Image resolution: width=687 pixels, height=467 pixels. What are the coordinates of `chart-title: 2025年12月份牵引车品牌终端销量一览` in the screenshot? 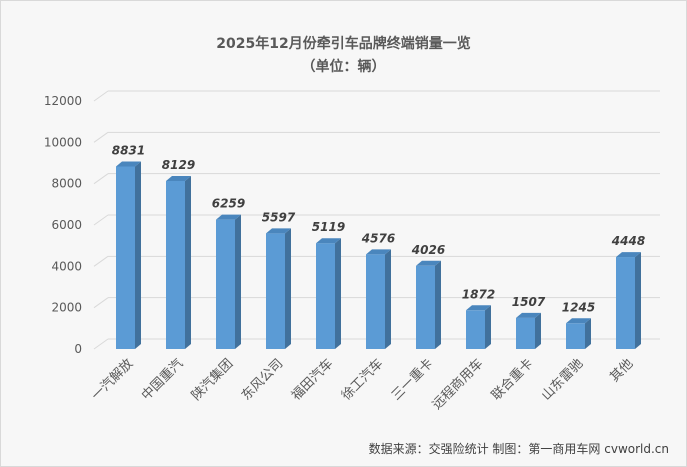 It's located at (343, 44).